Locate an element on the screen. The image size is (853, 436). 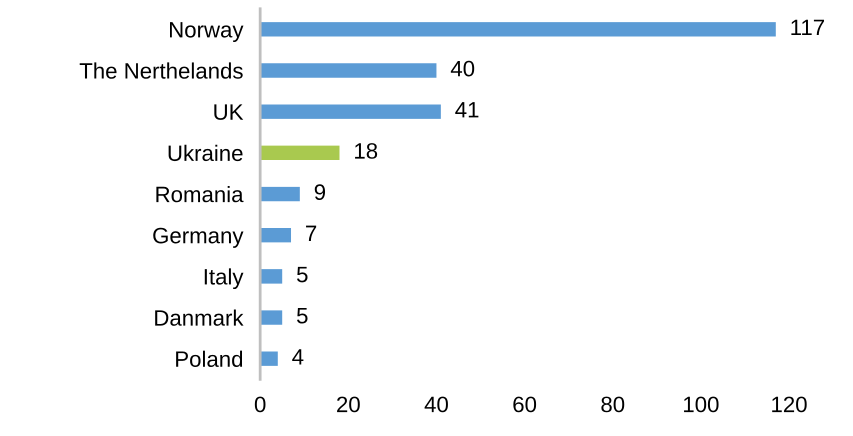
x-tick-label: 40 is located at coordinates (436, 404).